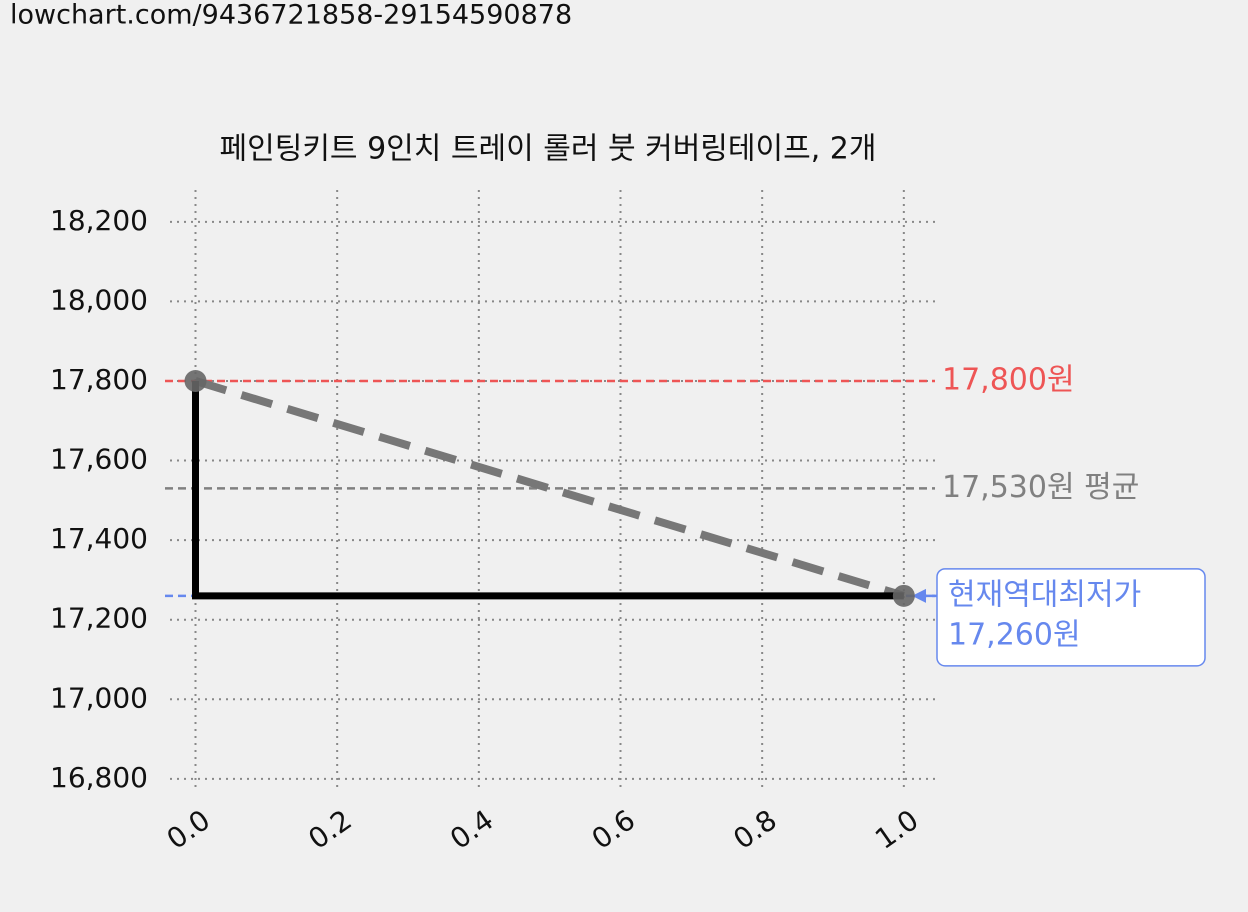 Image resolution: width=1248 pixels, height=912 pixels. I want to click on y-tick-label: 17,600, so click(99, 459).